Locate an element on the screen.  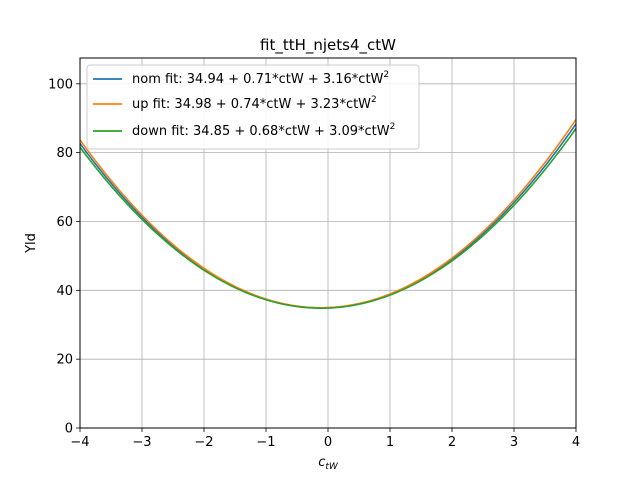
legend-entry-label: down fit: 34.85 + 0.68*ctW + 3.09*ctW is located at coordinates (261, 131).